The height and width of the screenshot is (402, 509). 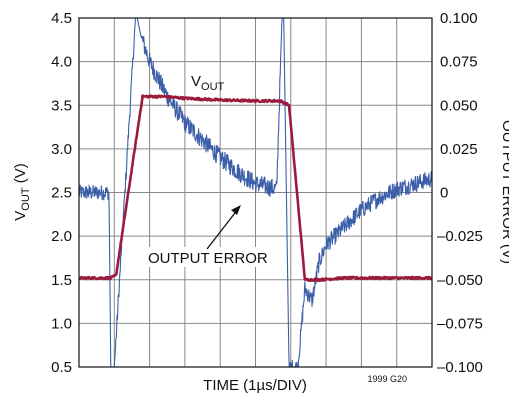 What do you see at coordinates (255, 385) in the screenshot?
I see `x-axis-title: TIME (1µs/DIV)` at bounding box center [255, 385].